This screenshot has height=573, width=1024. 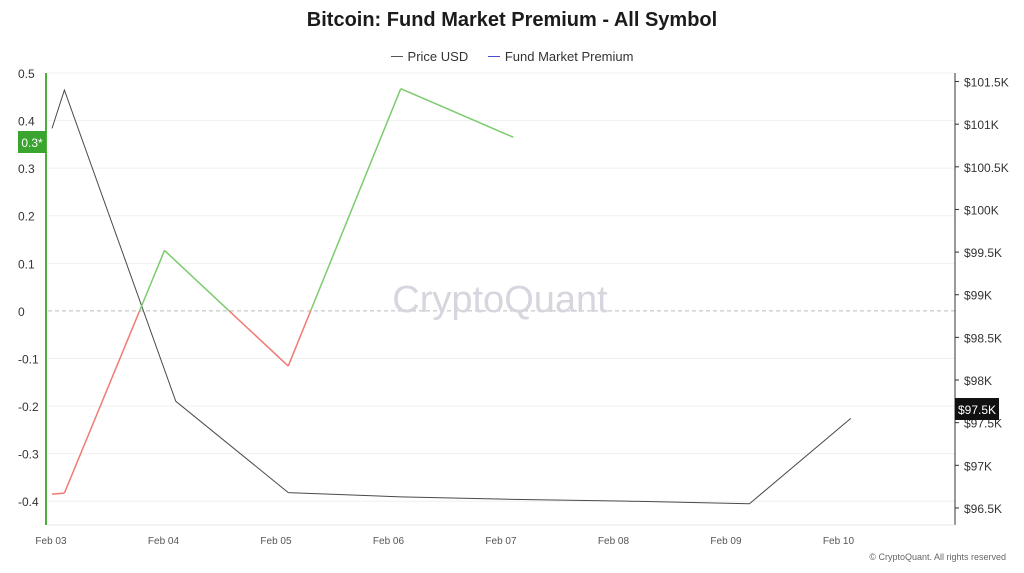 I want to click on left-tick-label: 0.3, so click(x=26, y=169).